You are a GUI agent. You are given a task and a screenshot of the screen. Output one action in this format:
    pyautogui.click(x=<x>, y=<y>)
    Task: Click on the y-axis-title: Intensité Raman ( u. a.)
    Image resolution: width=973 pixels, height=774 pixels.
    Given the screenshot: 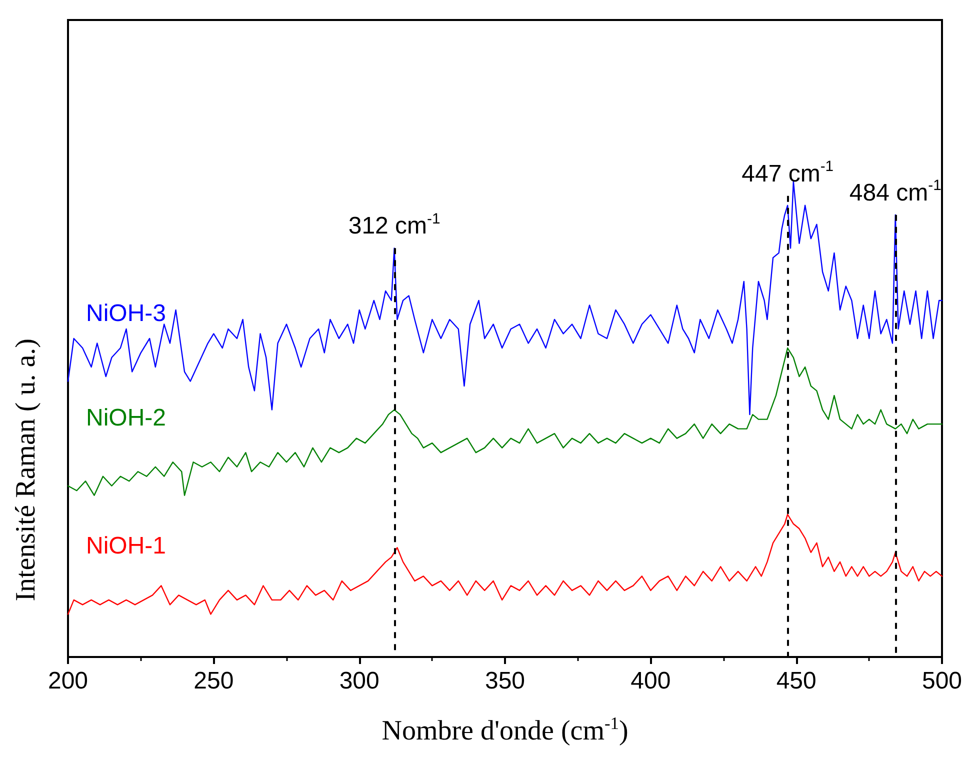 What is the action you would take?
    pyautogui.click(x=26, y=470)
    